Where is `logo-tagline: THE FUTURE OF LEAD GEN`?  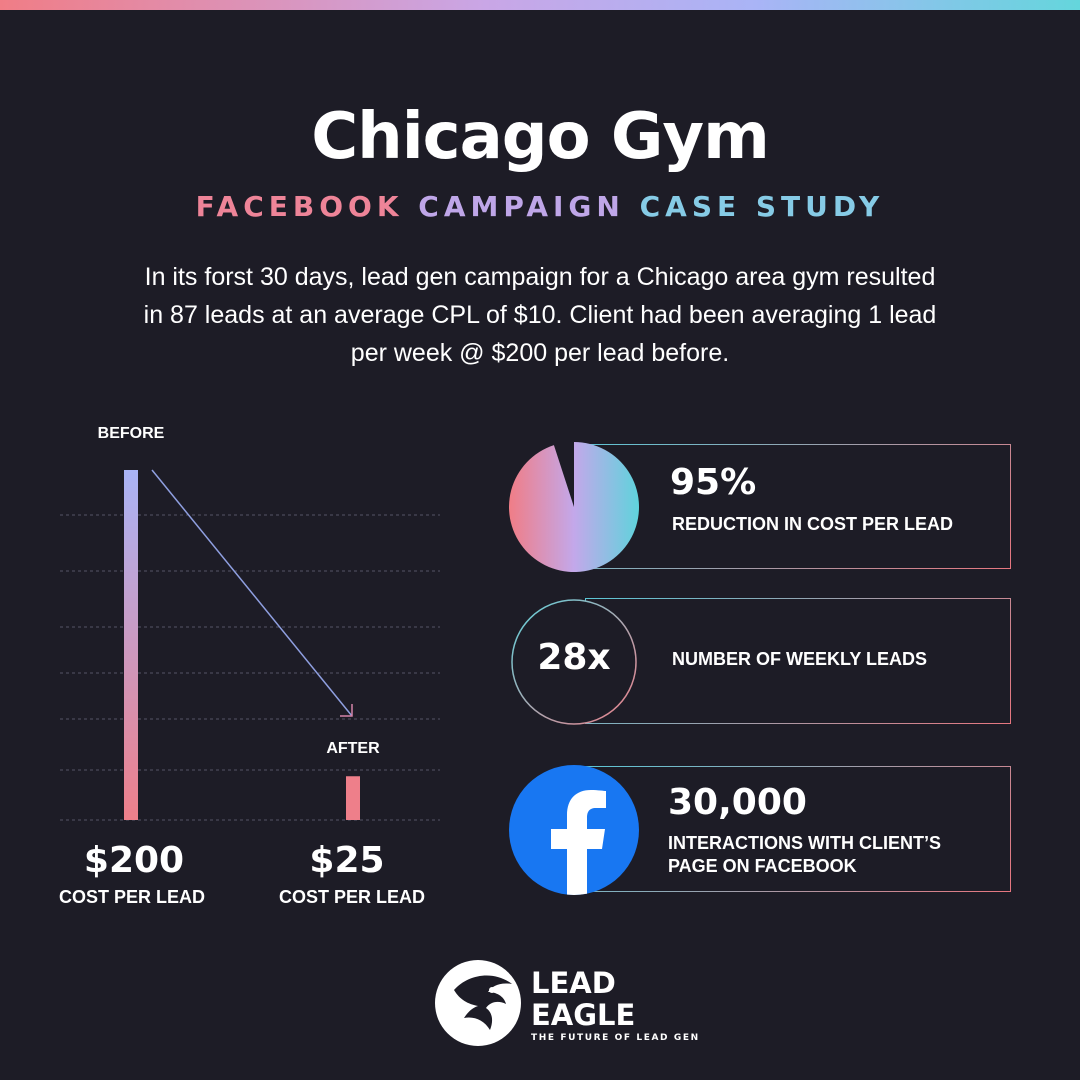
logo-tagline: THE FUTURE OF LEAD GEN is located at coordinates (615, 1038).